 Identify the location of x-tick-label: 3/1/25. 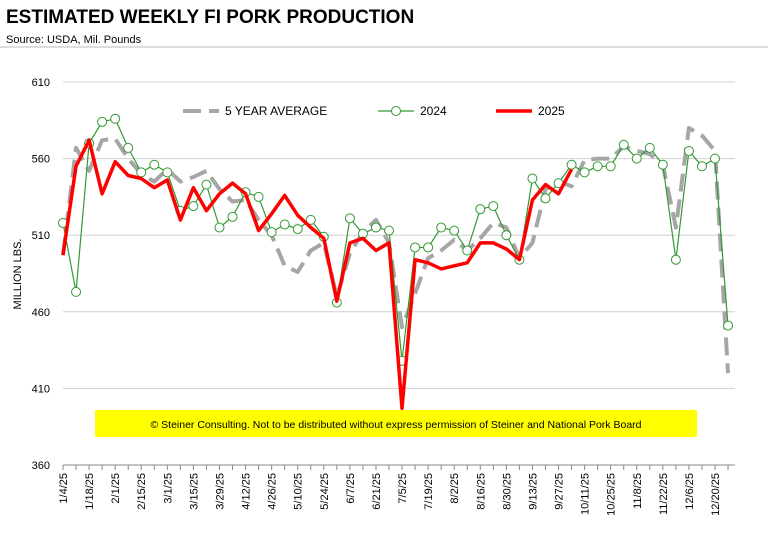
(168, 488).